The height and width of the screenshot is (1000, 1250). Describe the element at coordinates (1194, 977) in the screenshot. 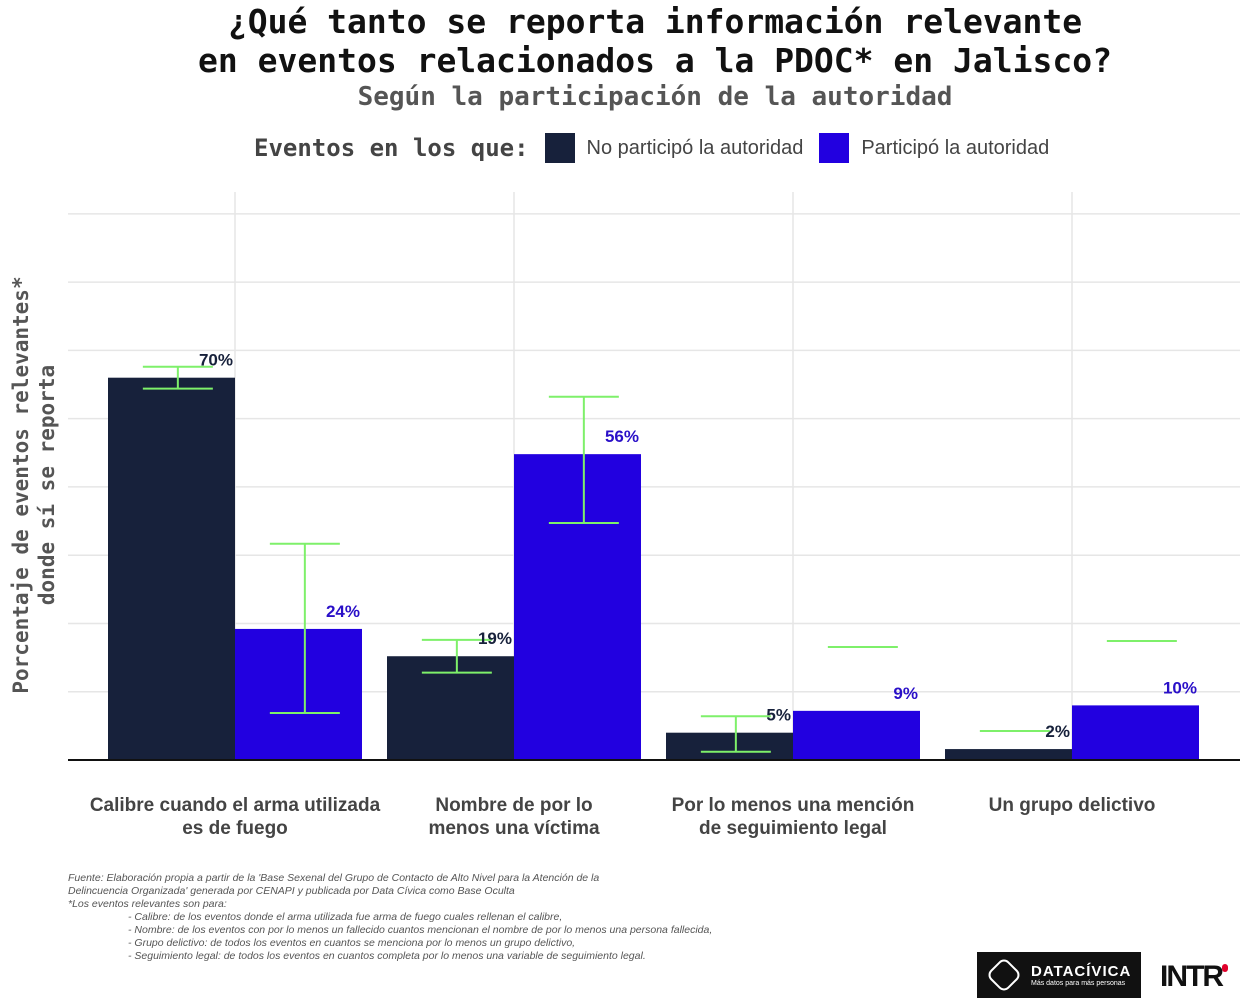

I see `intr-logo: INTR` at that location.